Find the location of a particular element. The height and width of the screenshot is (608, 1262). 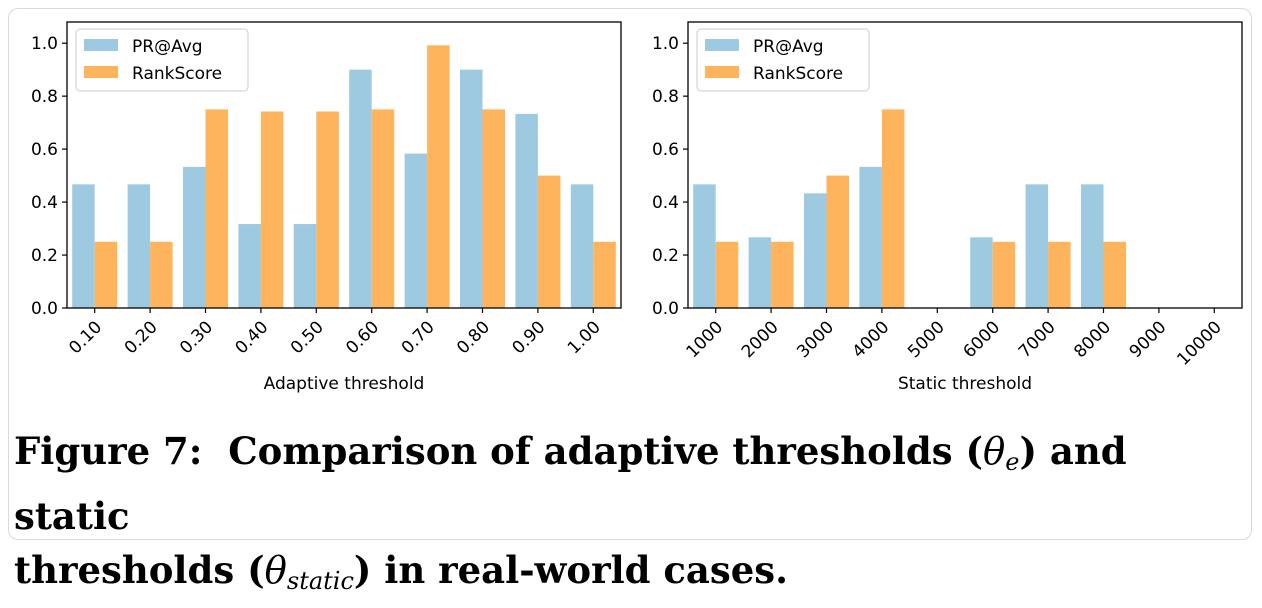

bar-pr-avg-1.00 is located at coordinates (582, 246).